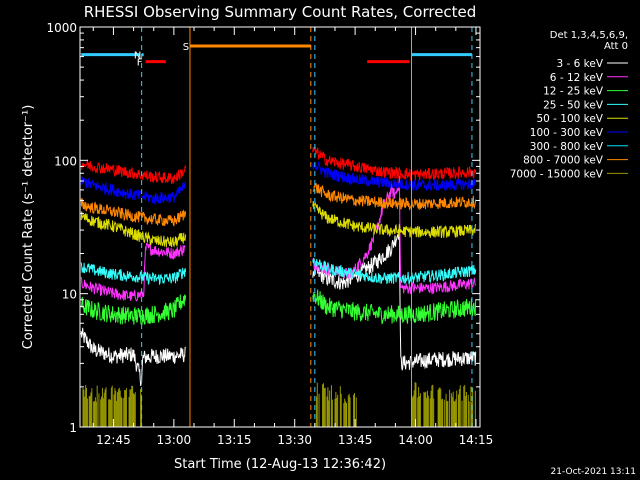 This screenshot has width=640, height=480. What do you see at coordinates (73, 428) in the screenshot?
I see `y-tick-label: 1` at bounding box center [73, 428].